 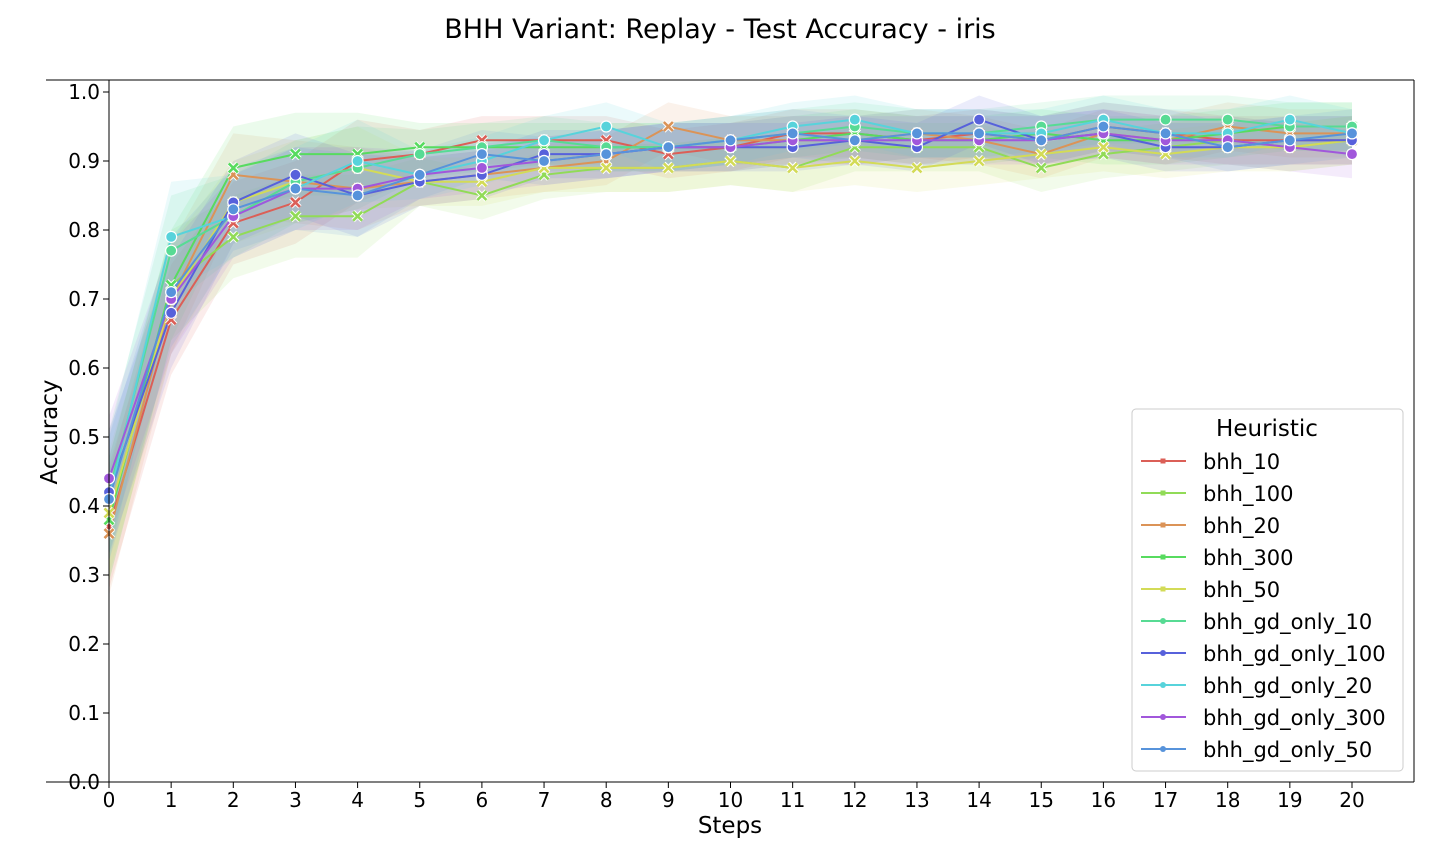 I want to click on x-axis-ticks: 0 1 2 3 4 5 6 7 8 9 10 11 12 13 14 15 16 17 18 19 20, so click(x=734, y=797).